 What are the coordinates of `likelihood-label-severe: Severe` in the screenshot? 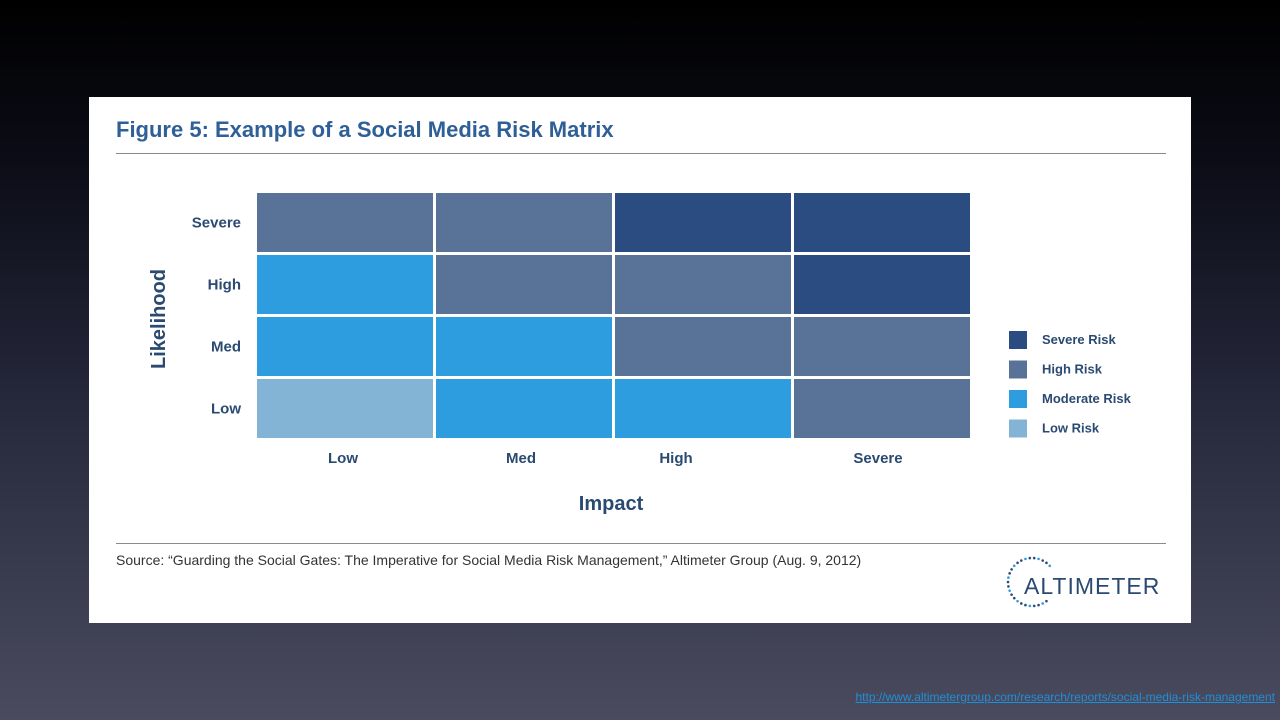 It's located at (216, 223).